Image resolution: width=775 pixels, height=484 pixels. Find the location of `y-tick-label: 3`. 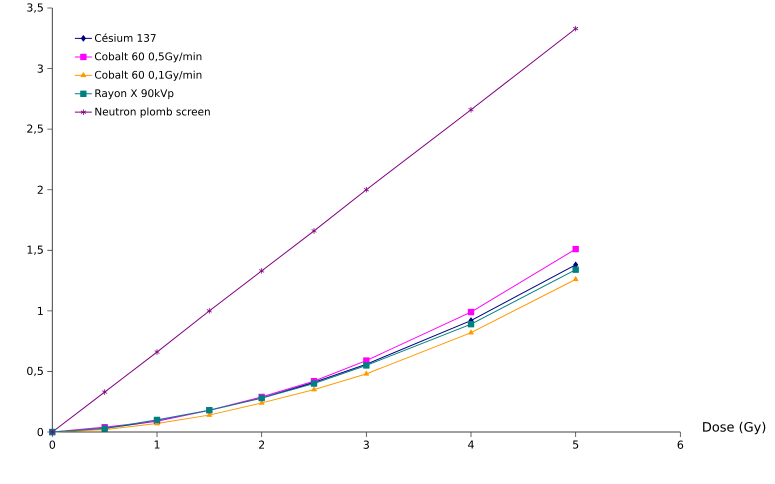

y-tick-label: 3 is located at coordinates (40, 68).